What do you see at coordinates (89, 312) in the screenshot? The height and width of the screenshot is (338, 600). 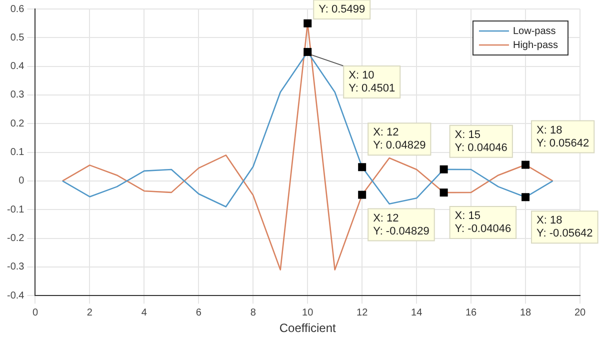 I see `x-tick-label: 2` at bounding box center [89, 312].